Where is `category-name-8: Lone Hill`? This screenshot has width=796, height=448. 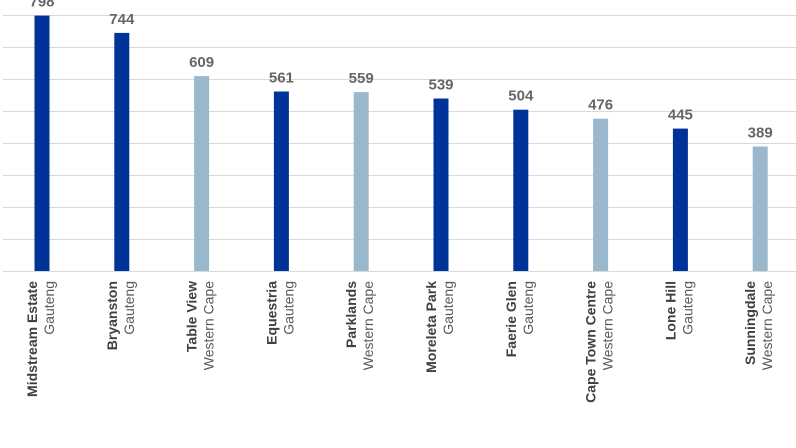 category-name-8: Lone Hill is located at coordinates (670, 310).